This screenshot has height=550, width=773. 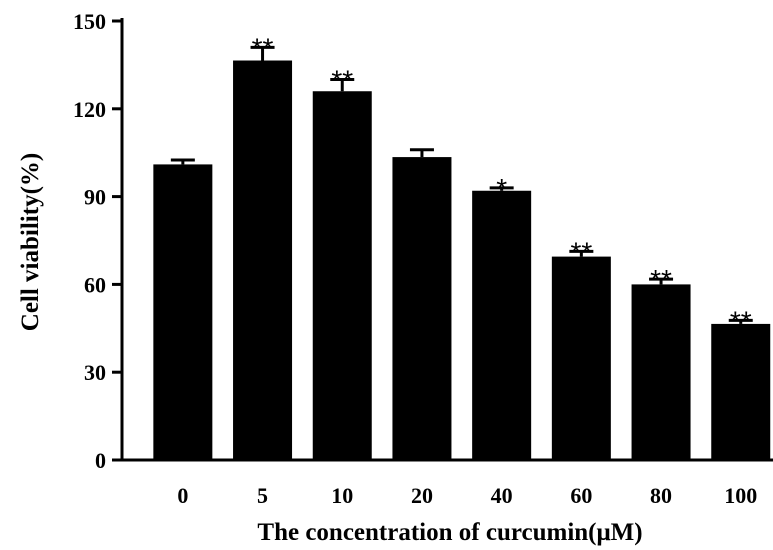 What do you see at coordinates (342, 495) in the screenshot?
I see `x-tick-label: 10` at bounding box center [342, 495].